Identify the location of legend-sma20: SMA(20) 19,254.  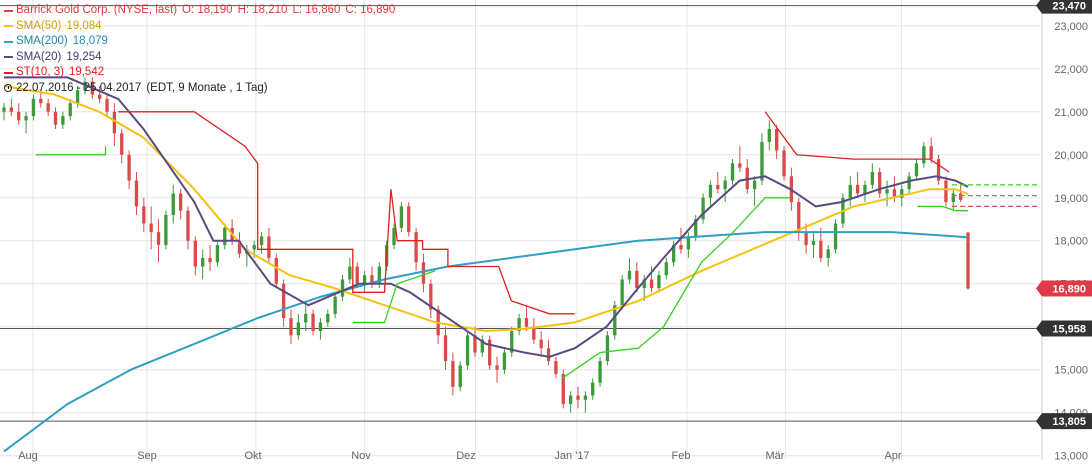
(199, 58).